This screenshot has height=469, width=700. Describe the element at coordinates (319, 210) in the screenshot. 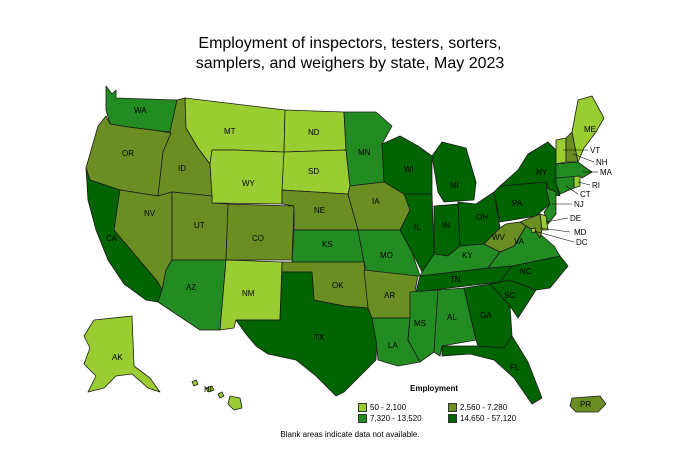

I see `label-NE: NE` at that location.